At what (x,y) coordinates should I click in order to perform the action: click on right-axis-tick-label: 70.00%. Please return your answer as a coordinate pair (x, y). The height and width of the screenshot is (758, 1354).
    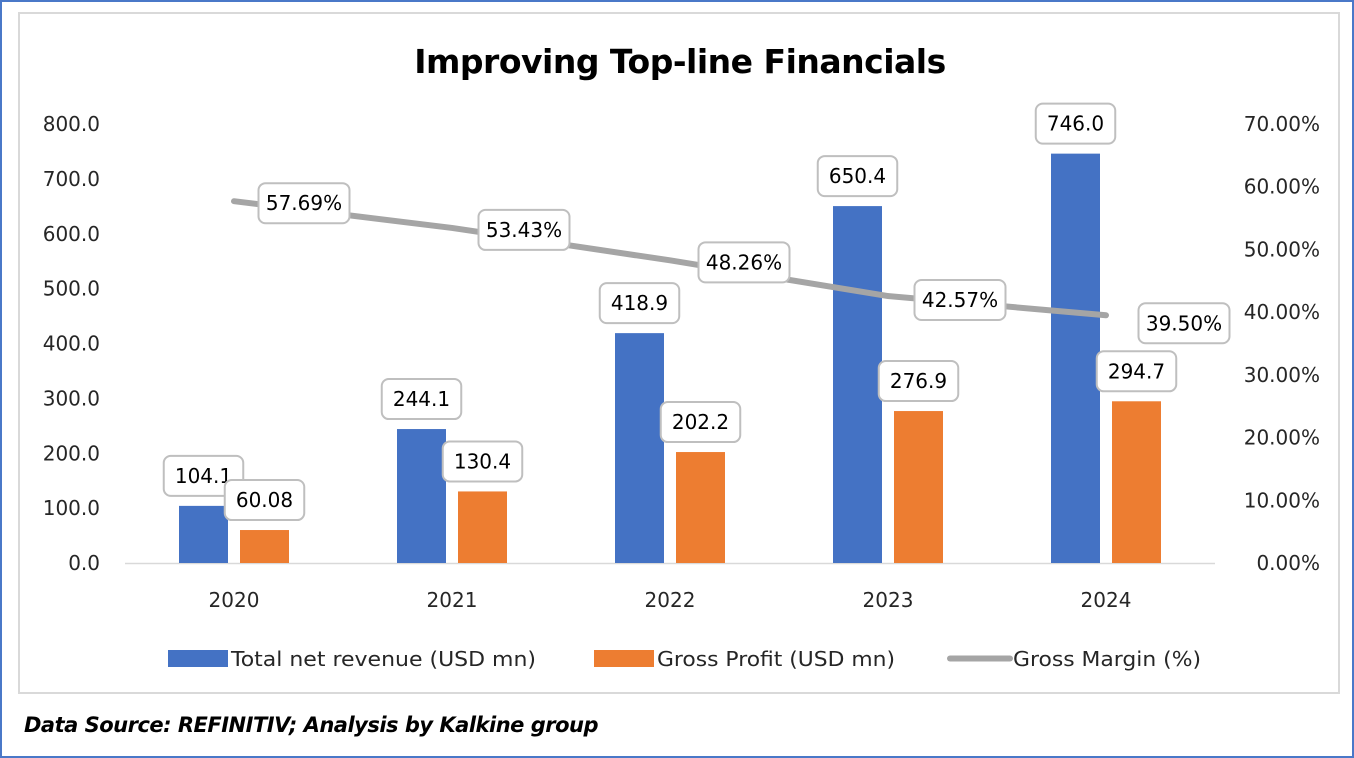
    Looking at the image, I should click on (1282, 124).